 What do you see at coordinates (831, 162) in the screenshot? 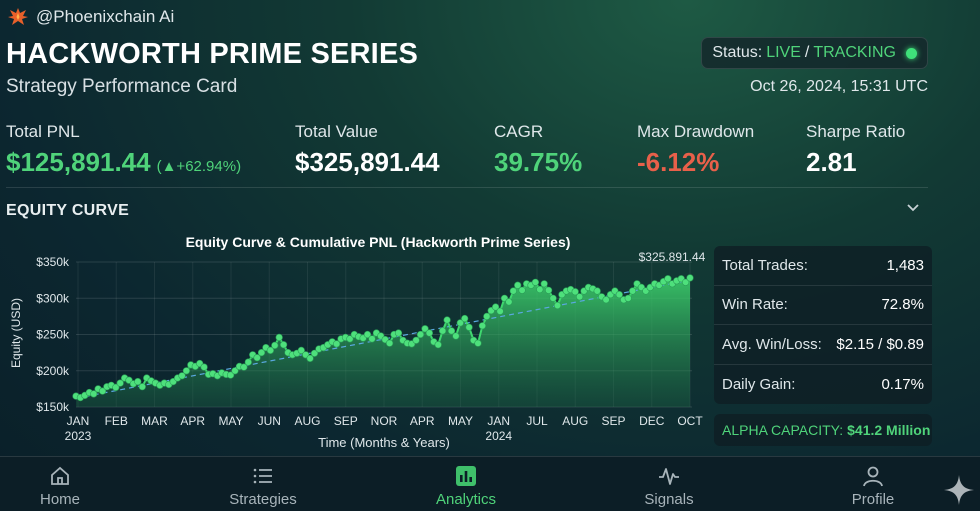
I see `metric-value: 2.81` at bounding box center [831, 162].